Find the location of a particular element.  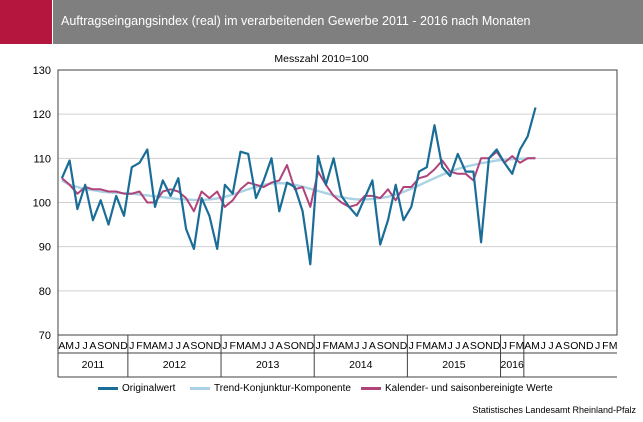

y-tick-label: 80 is located at coordinates (45, 292).